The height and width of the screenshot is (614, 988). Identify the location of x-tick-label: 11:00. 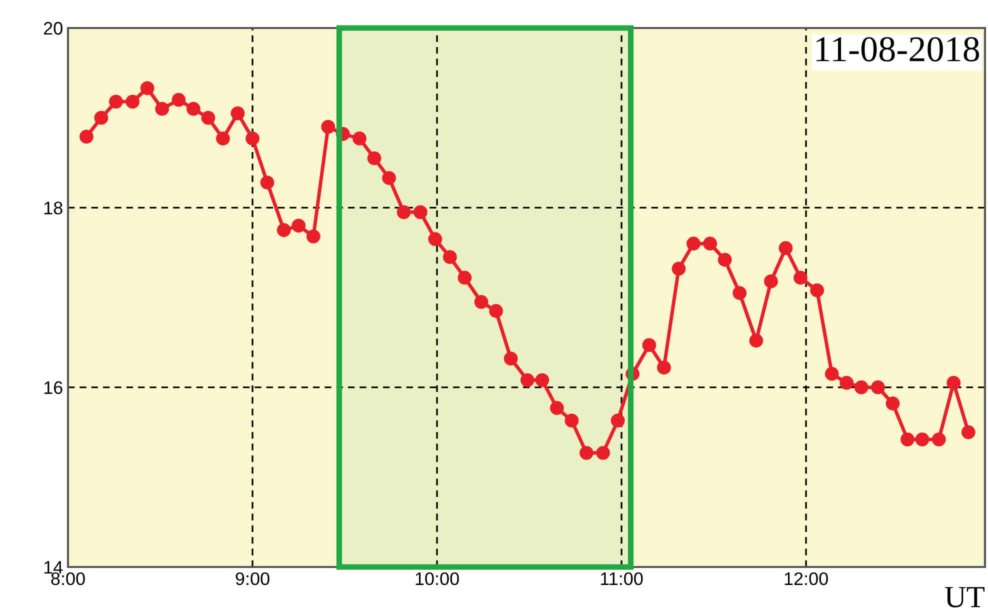
(621, 579).